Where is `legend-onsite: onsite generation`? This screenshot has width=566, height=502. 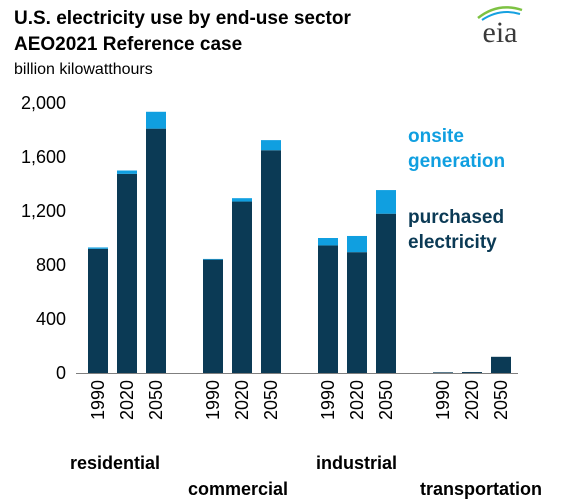
legend-onsite: onsite generation is located at coordinates (456, 149).